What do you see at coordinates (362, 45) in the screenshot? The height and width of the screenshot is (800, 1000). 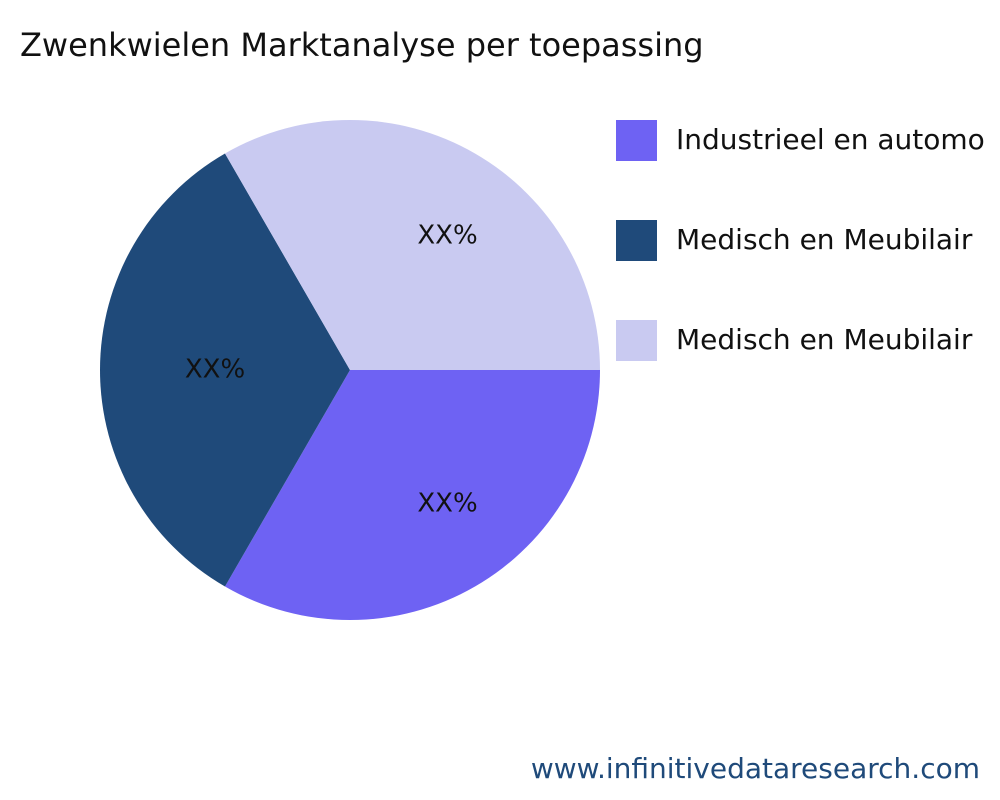 I see `chart-title: Zwenkwielen Marktanalyse per toepassing` at bounding box center [362, 45].